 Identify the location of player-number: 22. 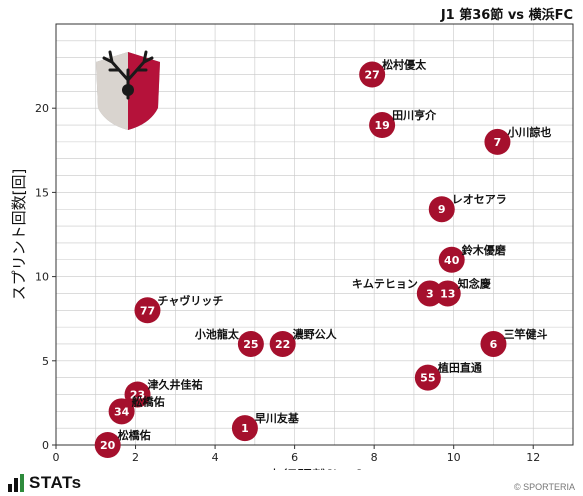
(282, 344).